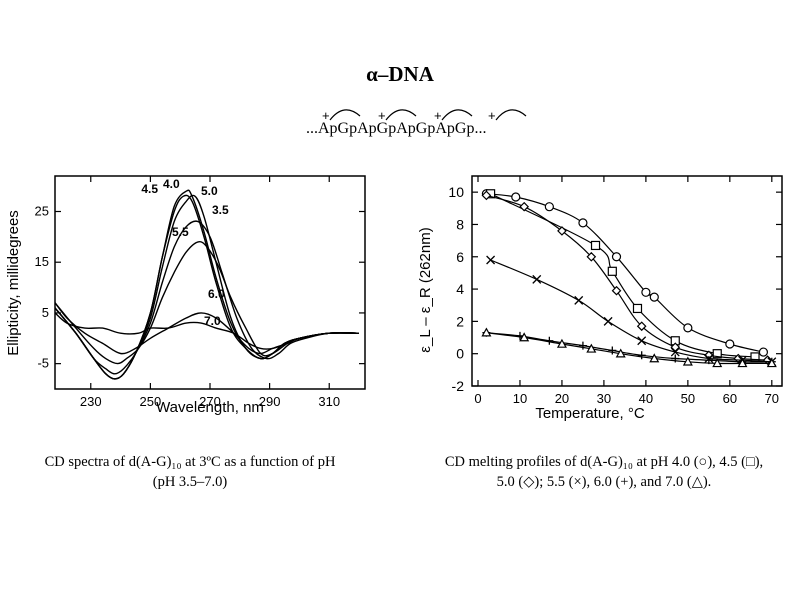 Image resolution: width=800 pixels, height=600 pixels. Describe the element at coordinates (212, 321) in the screenshot. I see `curve-label-ph-7.0: 7.0` at that location.